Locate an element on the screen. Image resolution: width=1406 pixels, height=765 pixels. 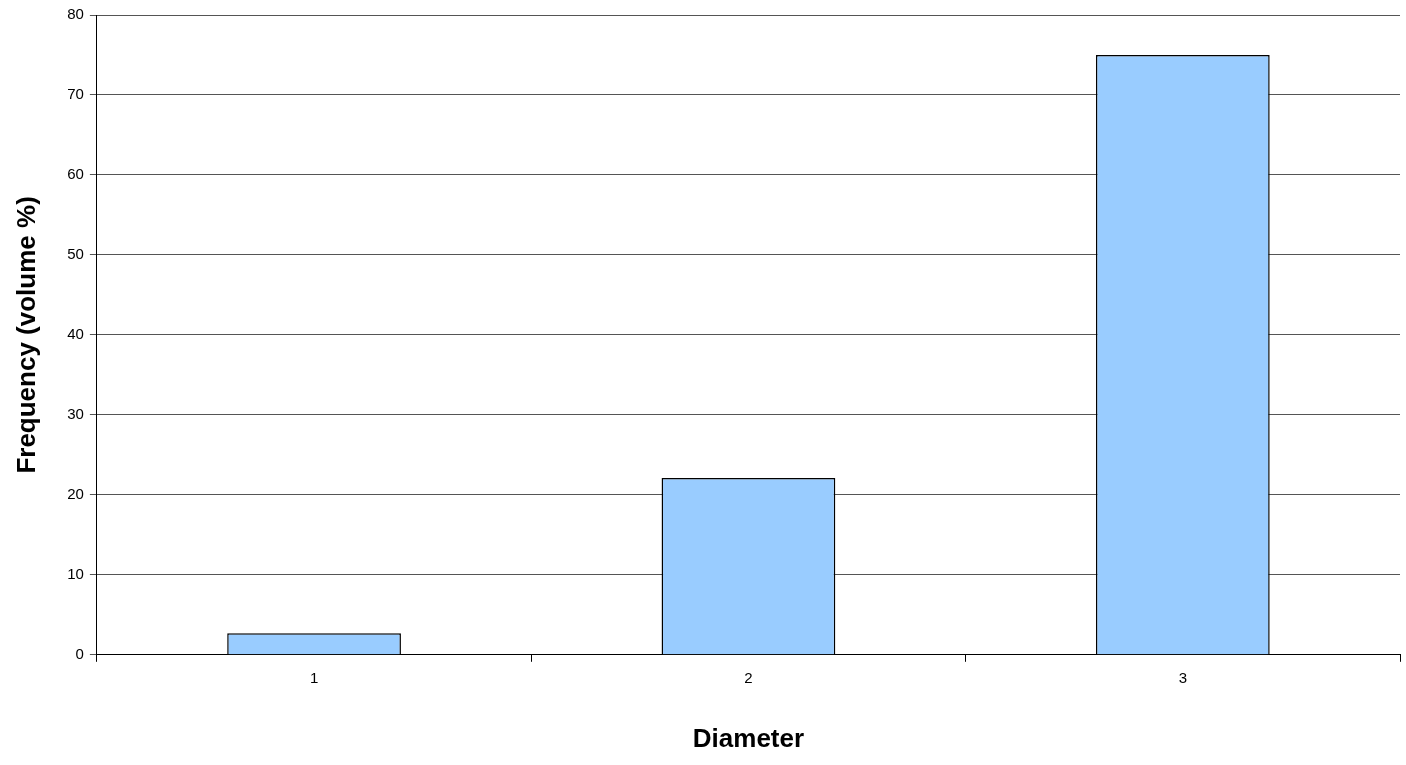
y-tick-label: 20 is located at coordinates (75, 493).